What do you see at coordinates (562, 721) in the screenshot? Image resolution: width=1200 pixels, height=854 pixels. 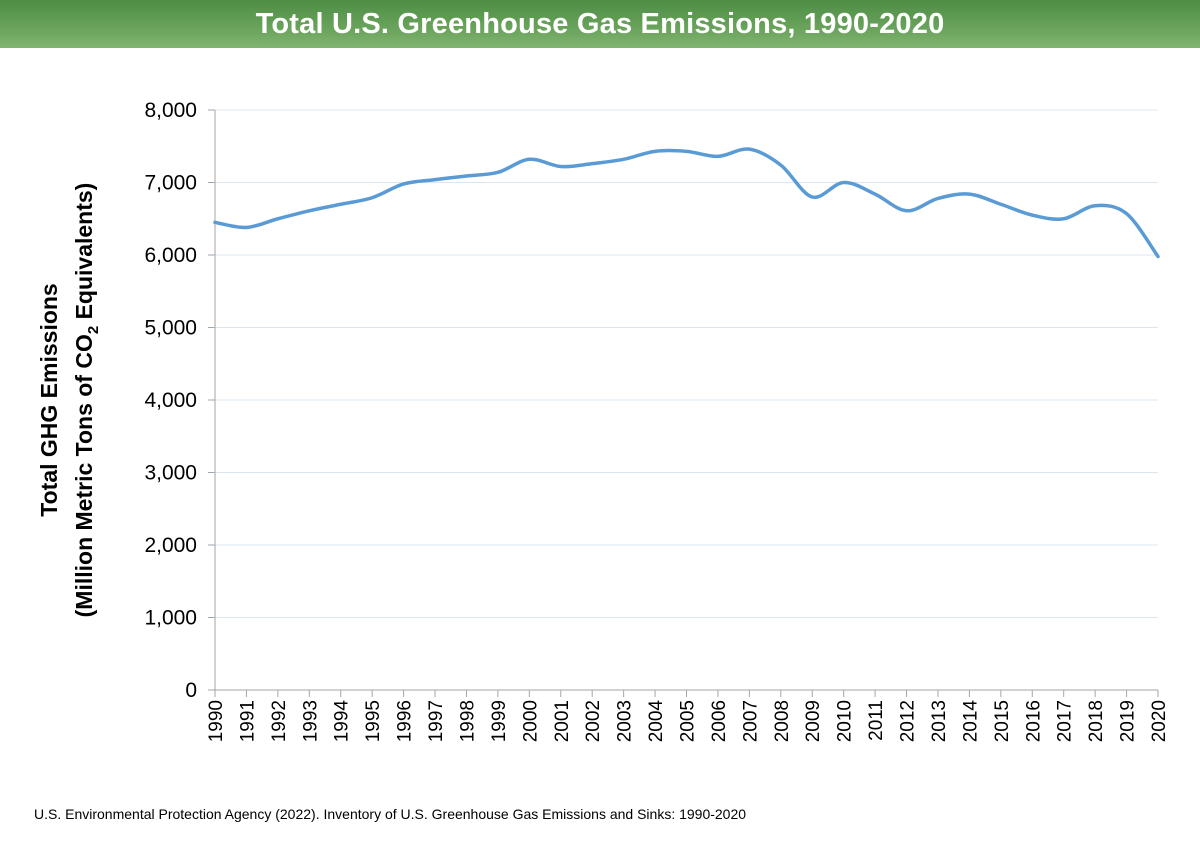 I see `x-tick-label: 2001` at bounding box center [562, 721].